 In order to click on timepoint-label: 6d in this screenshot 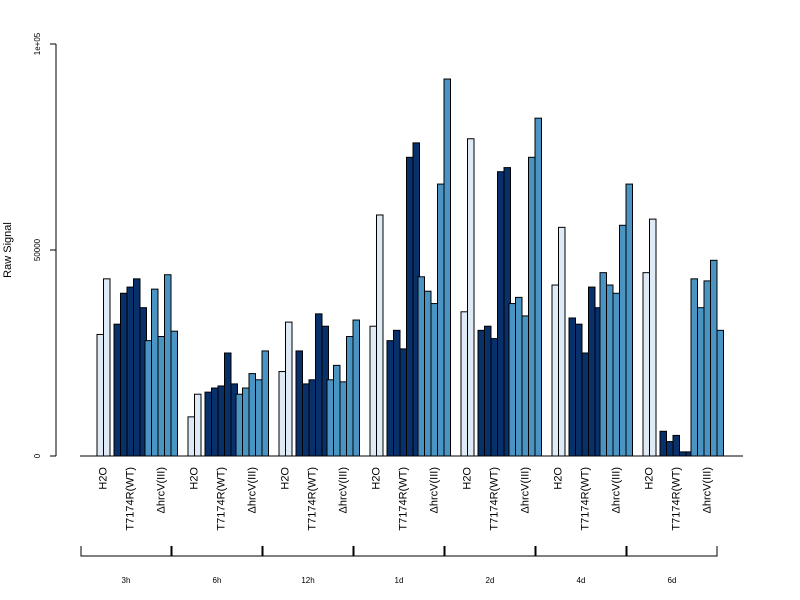, I will do `click(672, 580)`.